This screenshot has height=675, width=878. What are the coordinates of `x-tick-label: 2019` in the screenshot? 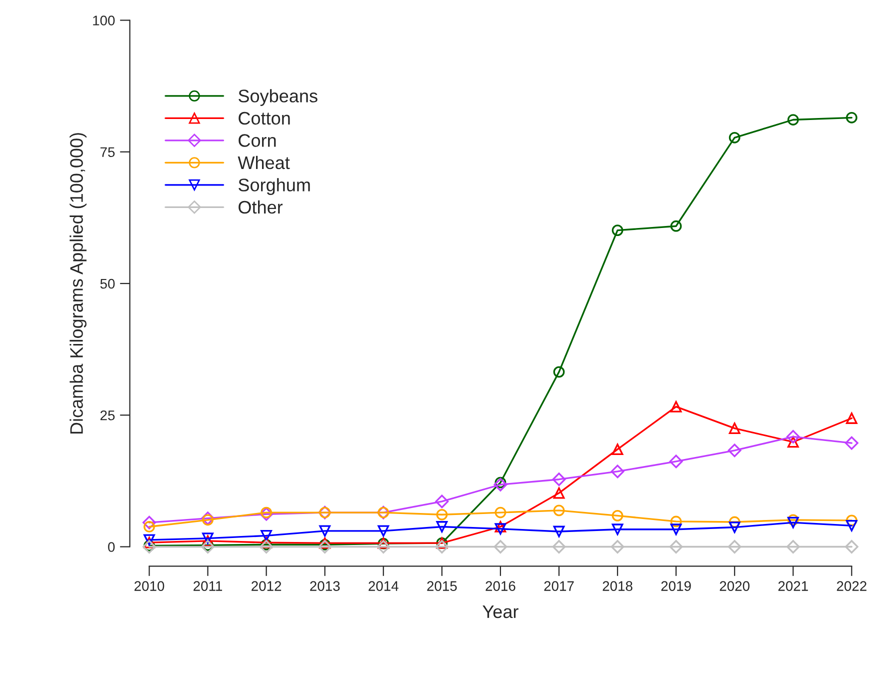 It's located at (676, 586).